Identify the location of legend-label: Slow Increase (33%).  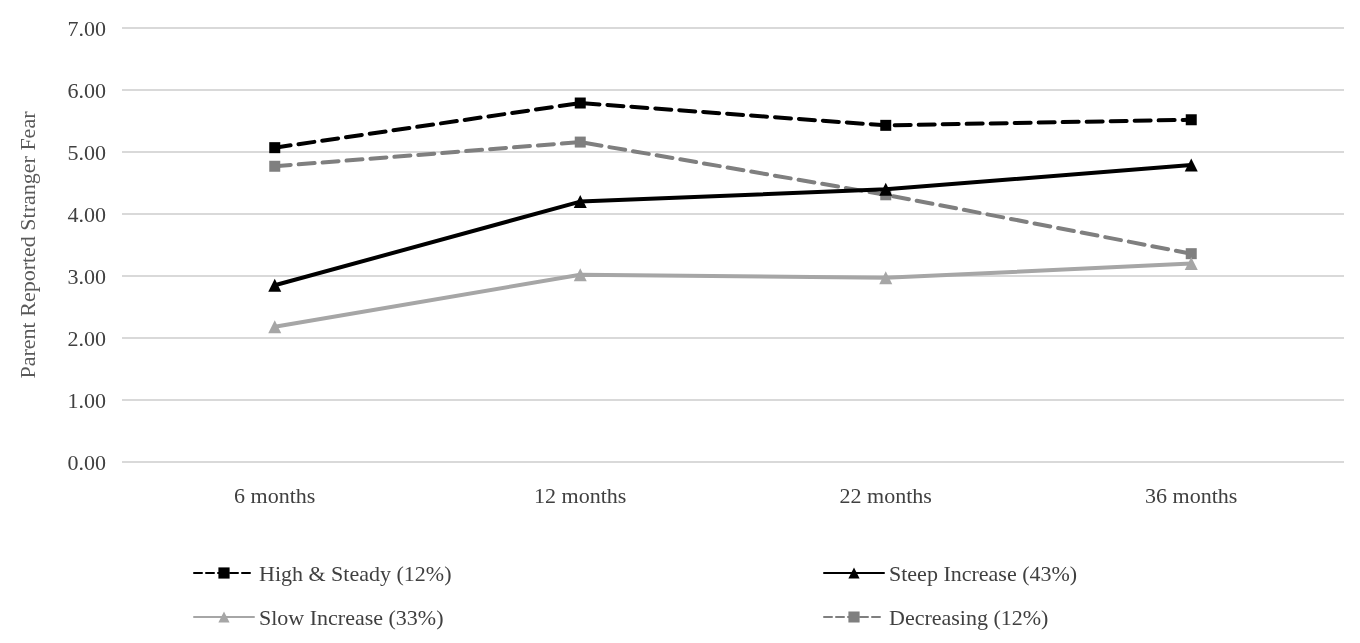
(351, 617).